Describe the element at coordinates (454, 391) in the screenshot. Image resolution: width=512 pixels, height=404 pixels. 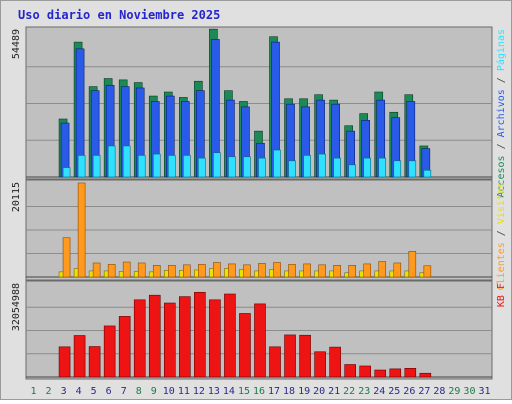
I see `x-tick-label: 29` at that location.